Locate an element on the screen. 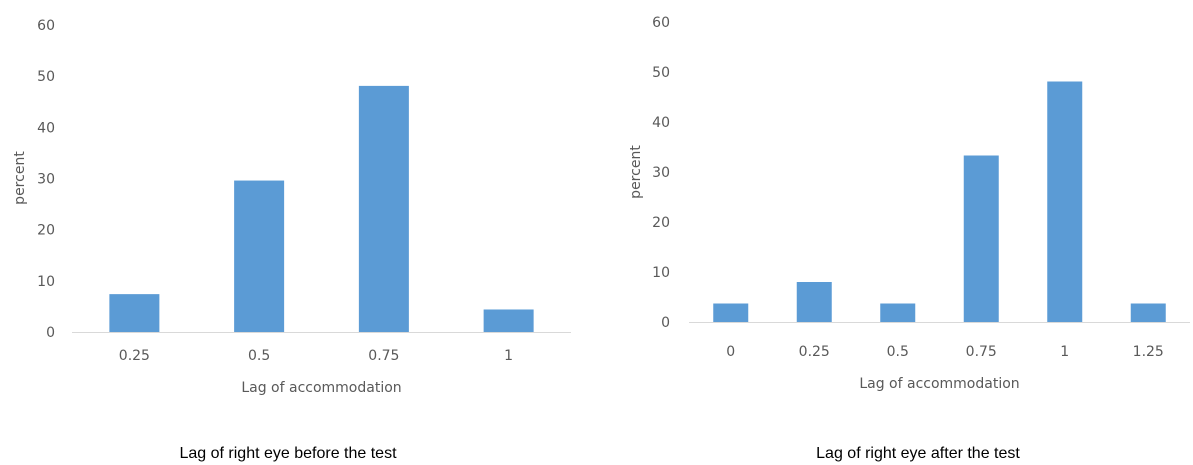  x-tick-label: 0 is located at coordinates (730, 352).